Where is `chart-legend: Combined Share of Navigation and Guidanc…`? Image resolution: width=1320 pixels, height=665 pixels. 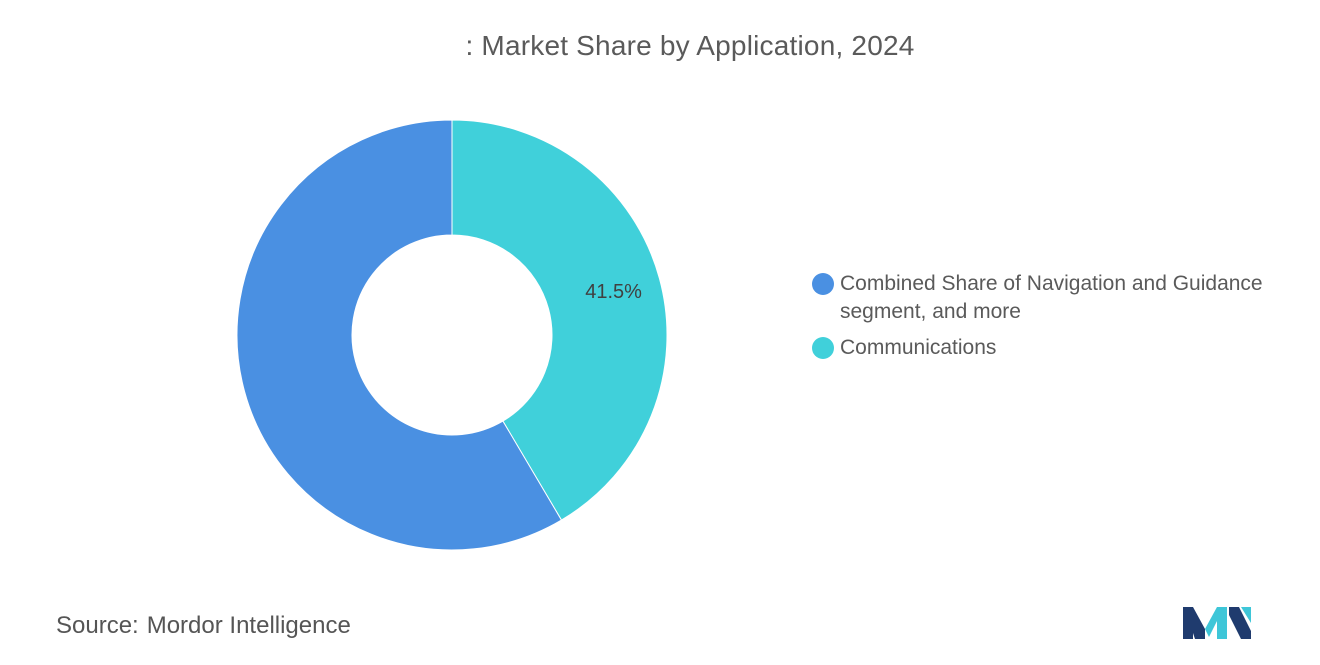 chart-legend: Combined Share of Navigation and Guidanc… is located at coordinates (1062, 320).